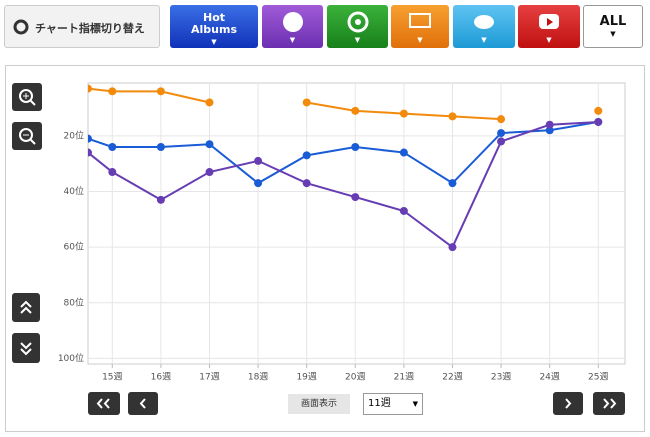 The image size is (650, 437). What do you see at coordinates (214, 29) in the screenshot?
I see `tab-label: Albums` at bounding box center [214, 29].